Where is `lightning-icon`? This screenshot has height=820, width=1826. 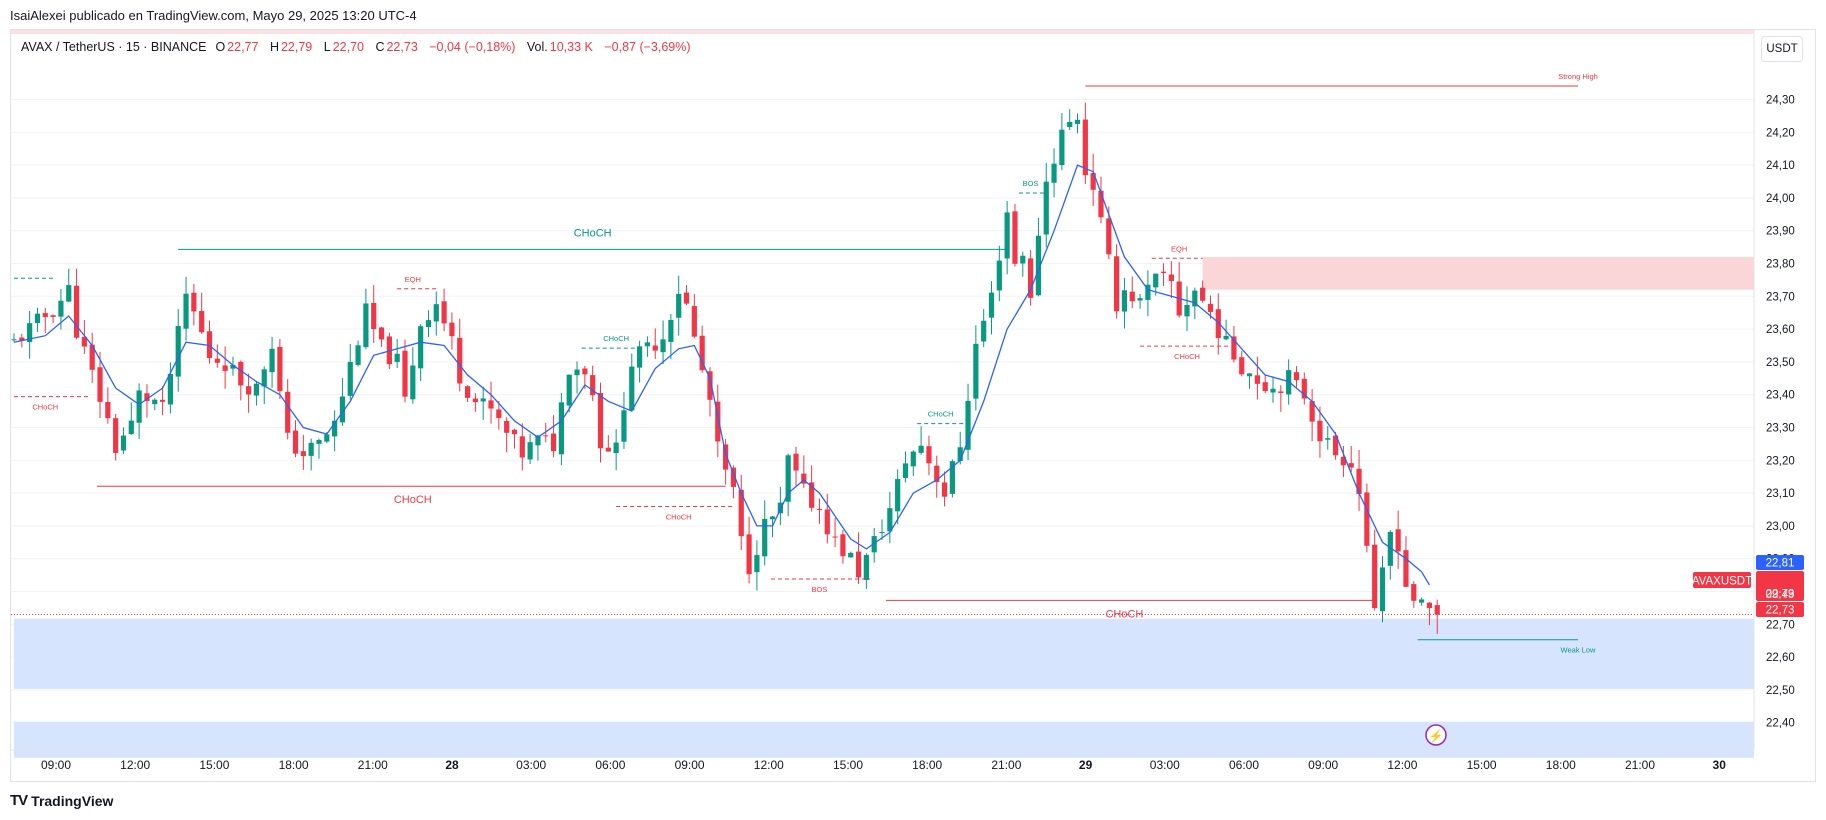 lightning-icon is located at coordinates (1436, 735).